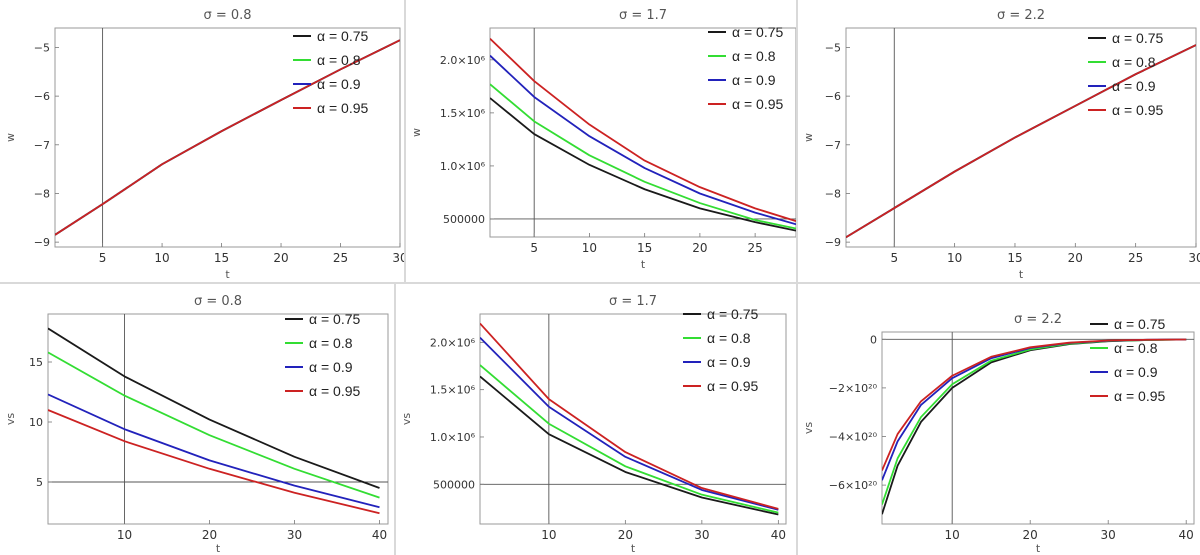  Describe the element at coordinates (42, 145) in the screenshot. I see `y-tick-label: −7` at that location.